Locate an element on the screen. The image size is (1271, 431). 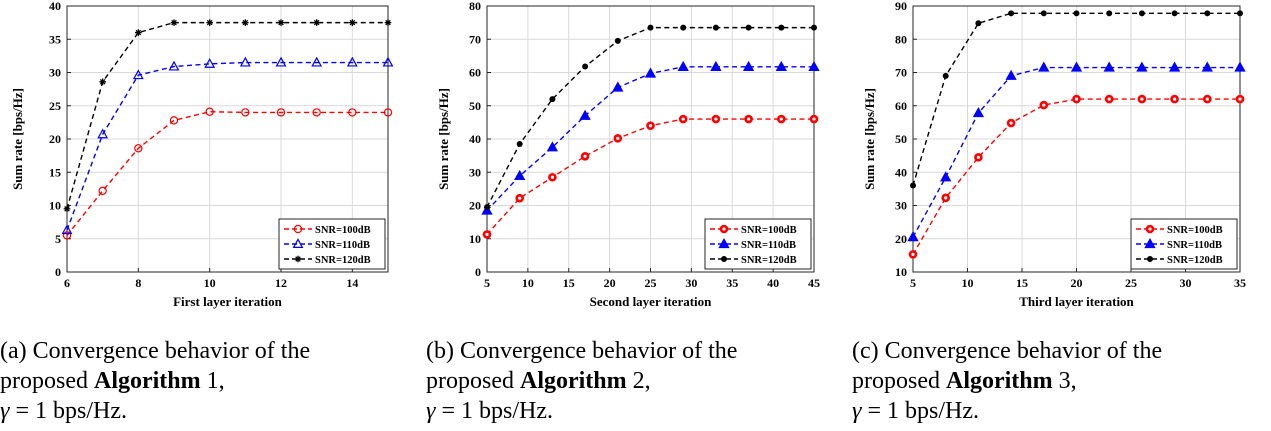
y-tick-label-4: 50 is located at coordinates (901, 139).